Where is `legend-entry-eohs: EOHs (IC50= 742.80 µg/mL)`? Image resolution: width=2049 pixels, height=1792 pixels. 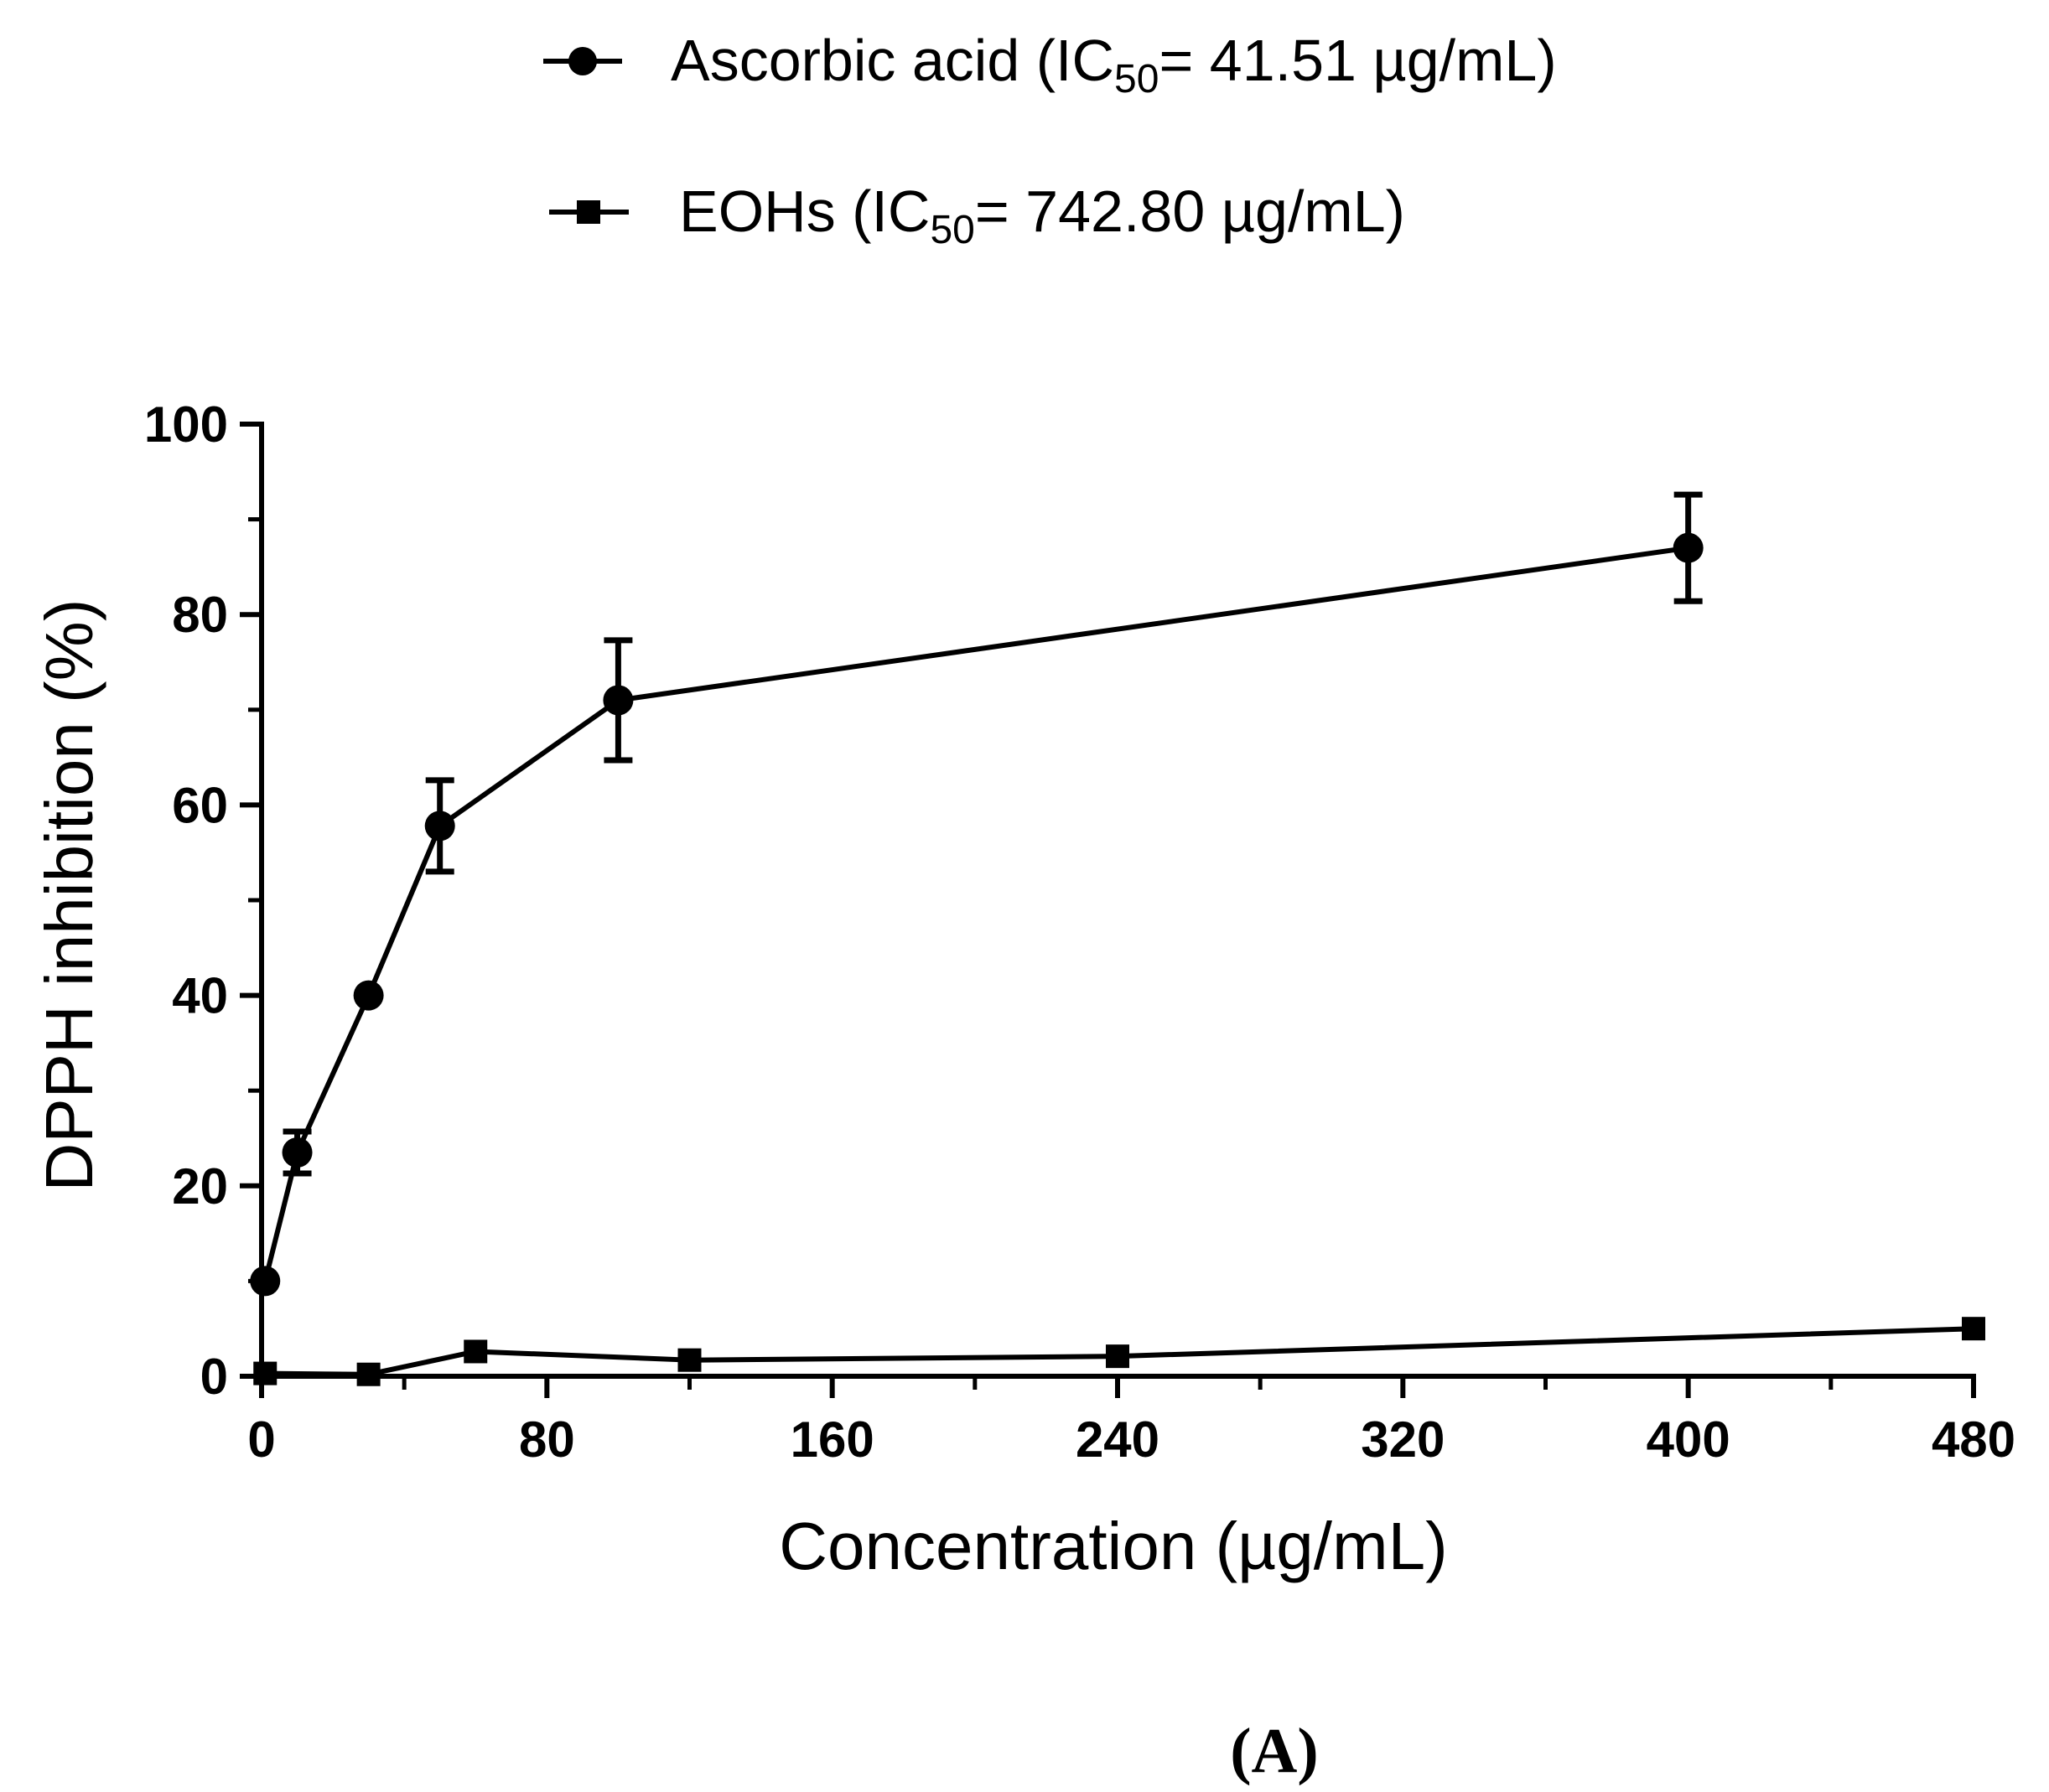
legend-entry-eohs: EOHs (IC50= 742.80 µg/mL) is located at coordinates (977, 216).